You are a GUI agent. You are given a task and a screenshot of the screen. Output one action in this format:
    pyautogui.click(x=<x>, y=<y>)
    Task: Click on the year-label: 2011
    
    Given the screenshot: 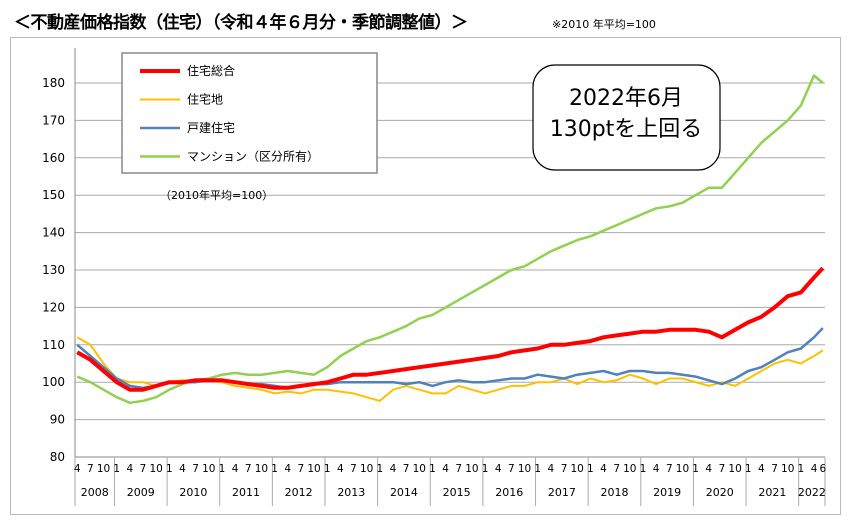 What is the action you would take?
    pyautogui.click(x=246, y=492)
    